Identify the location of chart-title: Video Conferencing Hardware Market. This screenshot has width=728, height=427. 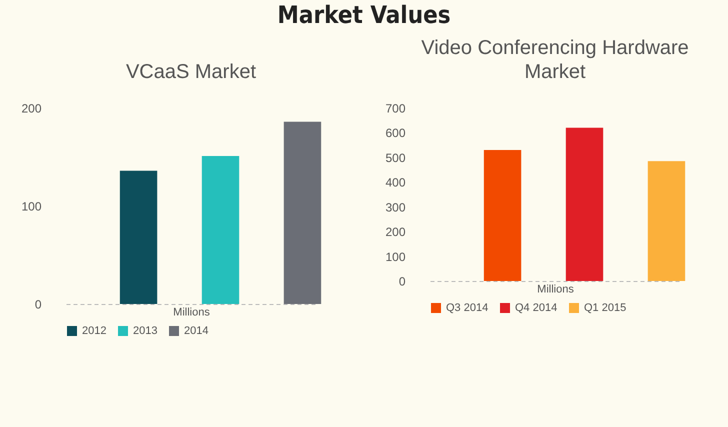
(555, 60).